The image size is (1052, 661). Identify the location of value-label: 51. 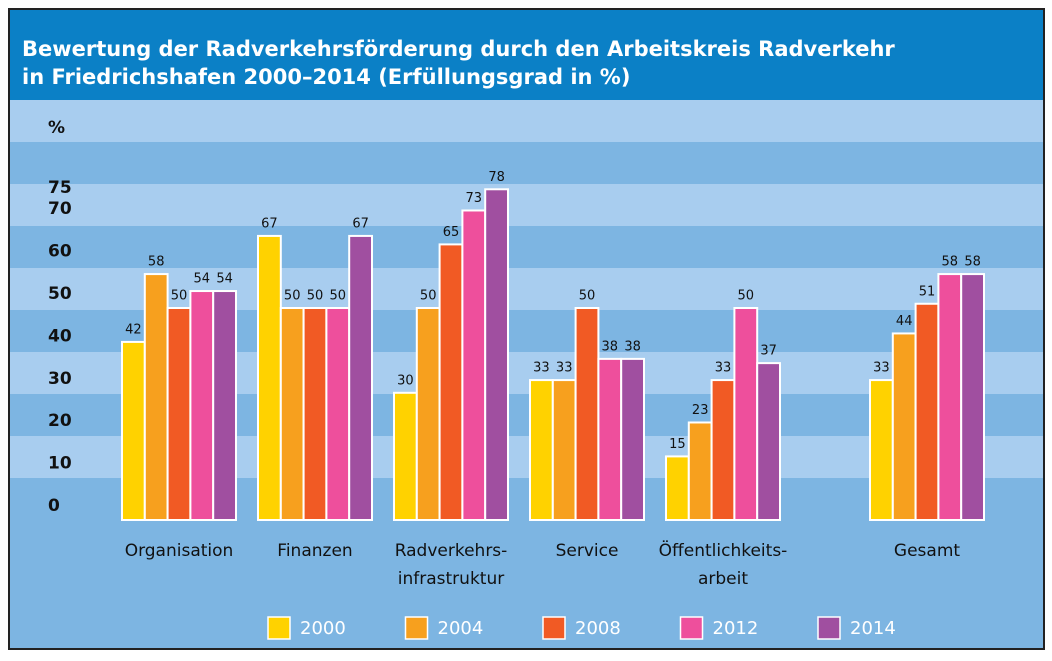
(927, 291).